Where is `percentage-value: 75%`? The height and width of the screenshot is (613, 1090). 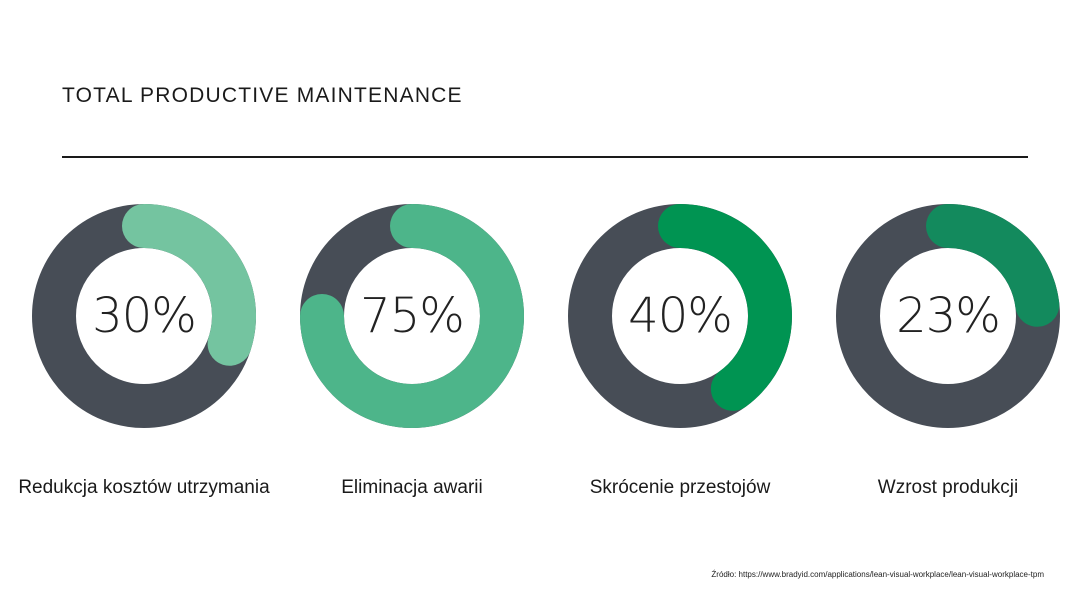
percentage-value: 75% is located at coordinates (412, 316).